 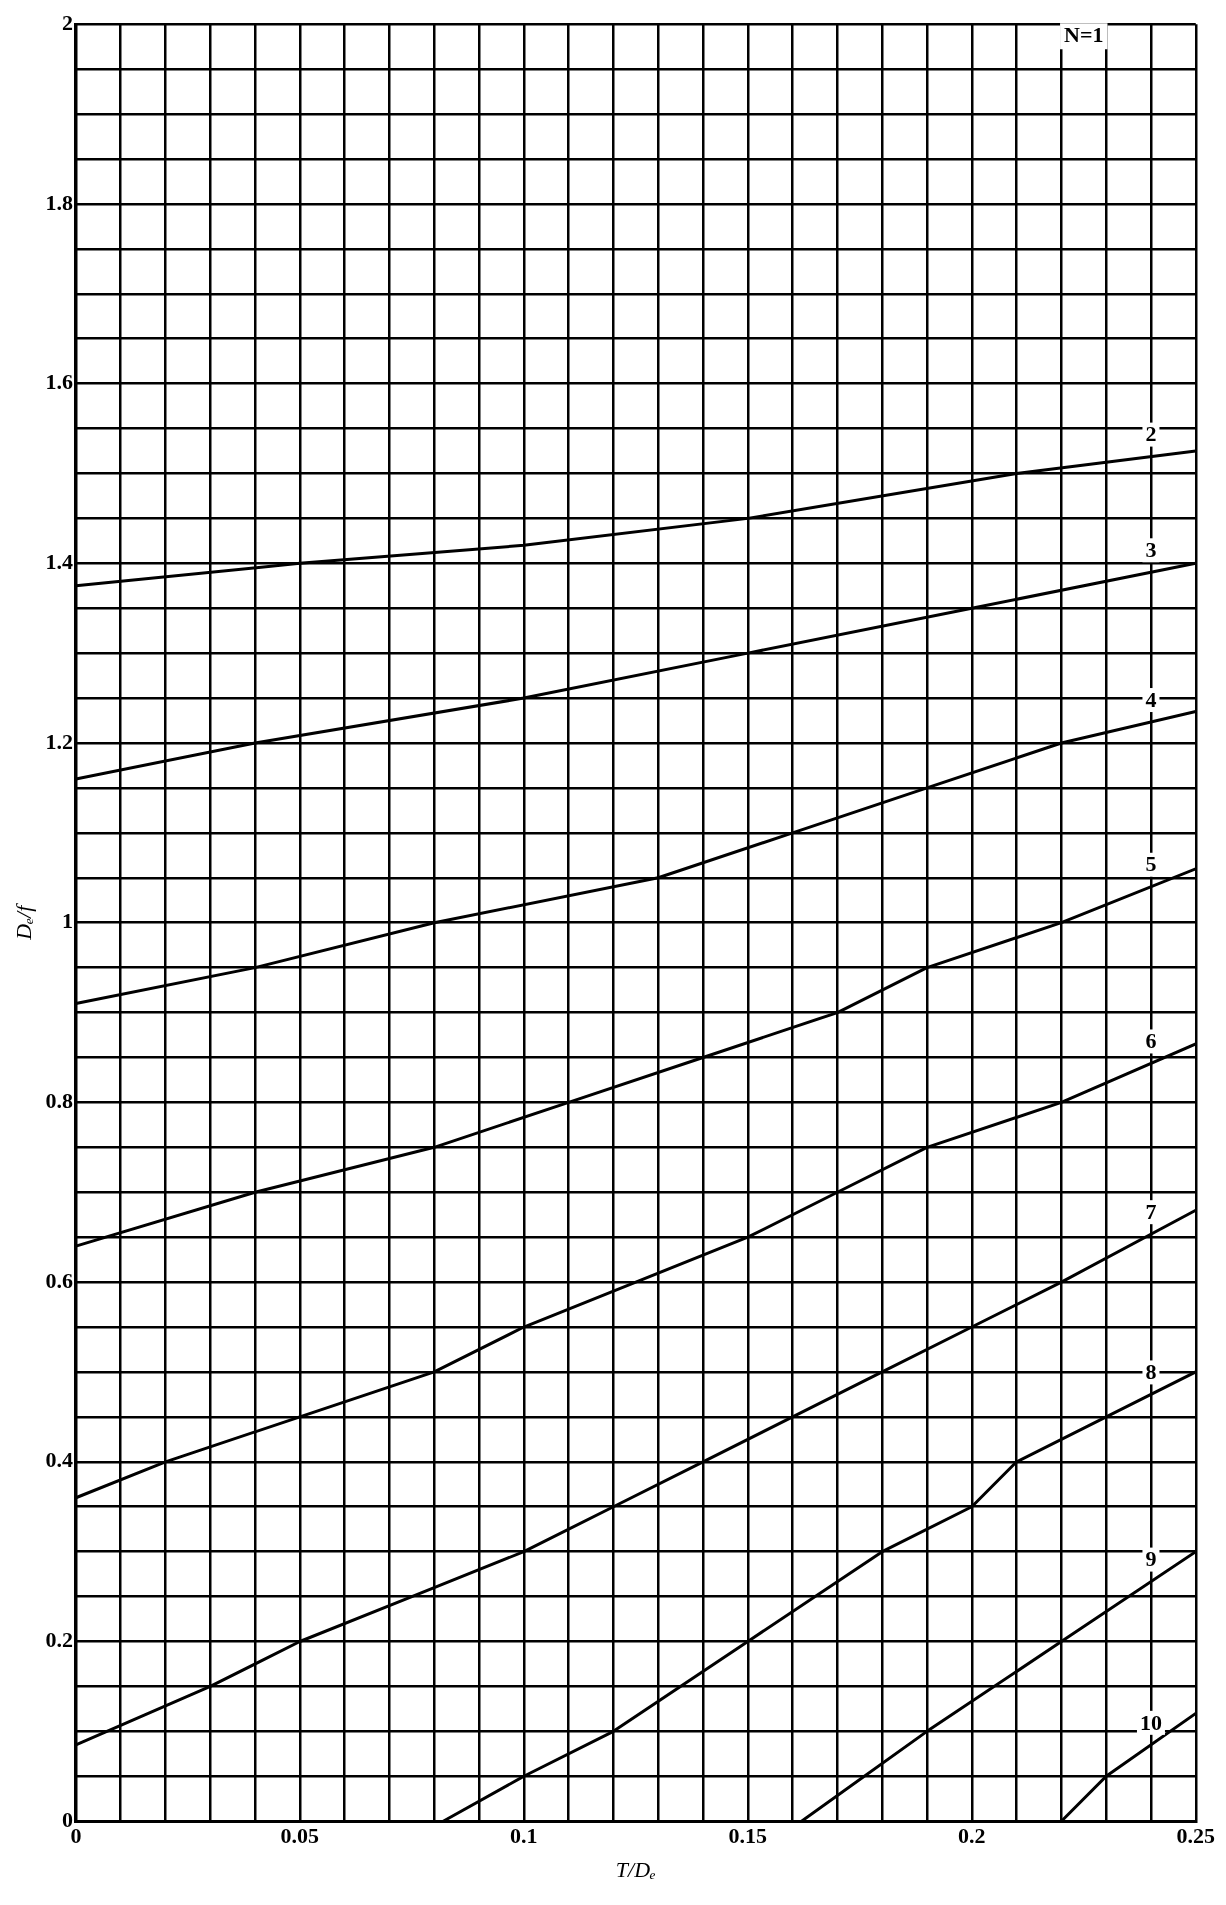 I want to click on x-tick-label: 0.1, so click(x=524, y=1836).